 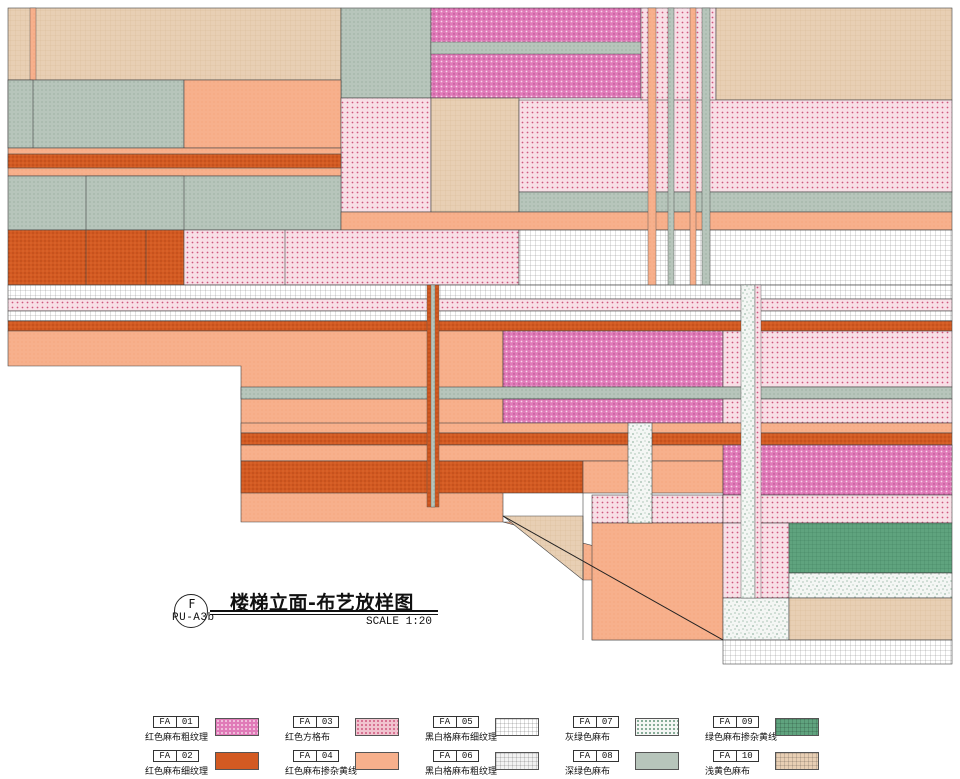 I want to click on section-letter: F, so click(x=192, y=604).